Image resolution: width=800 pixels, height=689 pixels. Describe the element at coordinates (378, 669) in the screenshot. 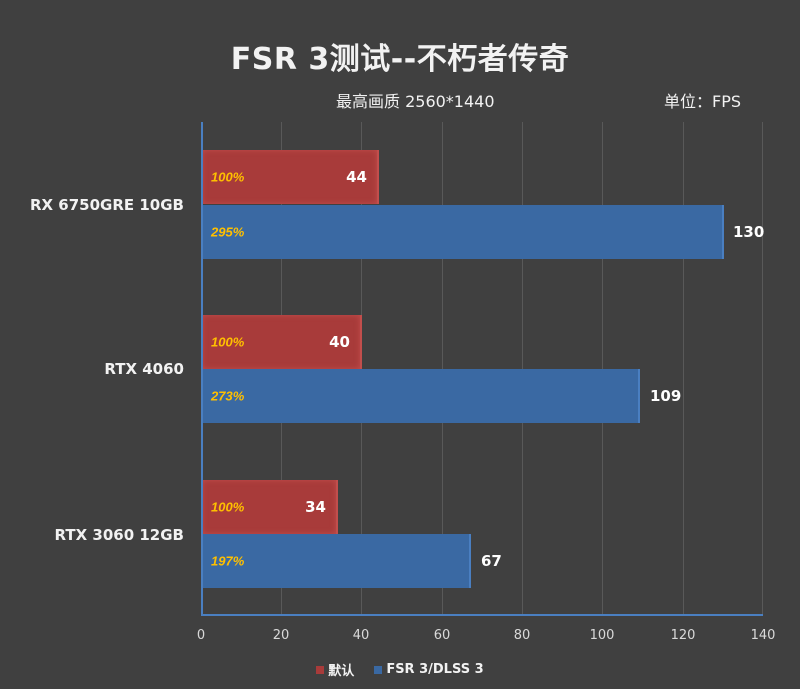

I see `legend-swatch-blue` at that location.